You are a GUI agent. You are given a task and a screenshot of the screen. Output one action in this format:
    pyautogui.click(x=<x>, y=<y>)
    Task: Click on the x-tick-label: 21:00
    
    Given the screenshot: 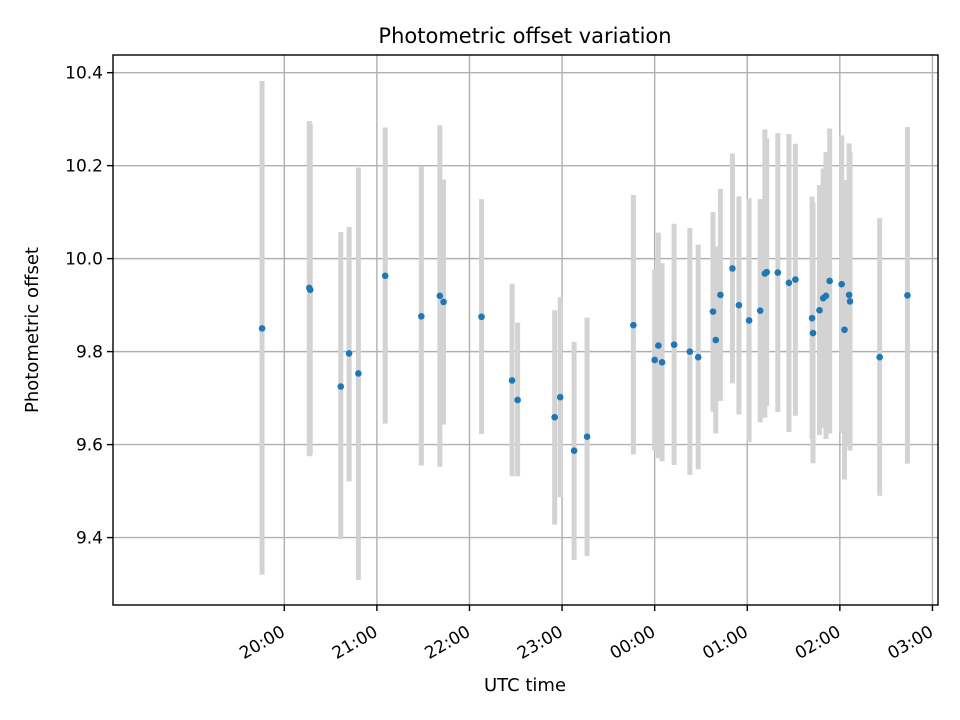 What is the action you would take?
    pyautogui.click(x=355, y=643)
    